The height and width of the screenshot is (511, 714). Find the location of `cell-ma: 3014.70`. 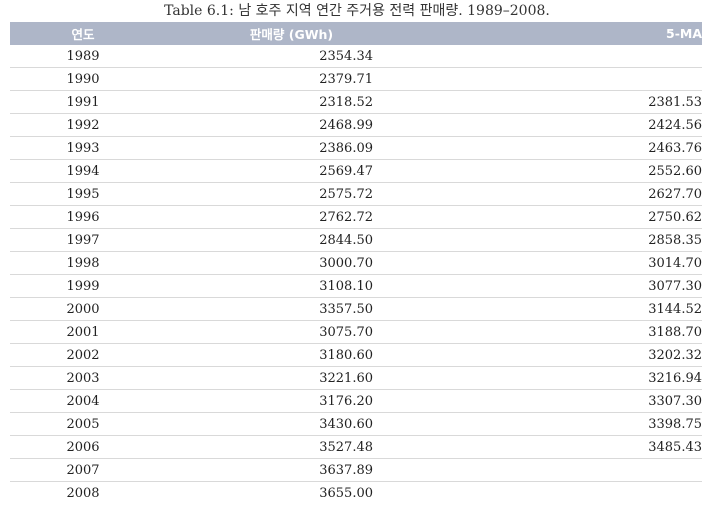

cell-ma: 3014.70 is located at coordinates (564, 263).